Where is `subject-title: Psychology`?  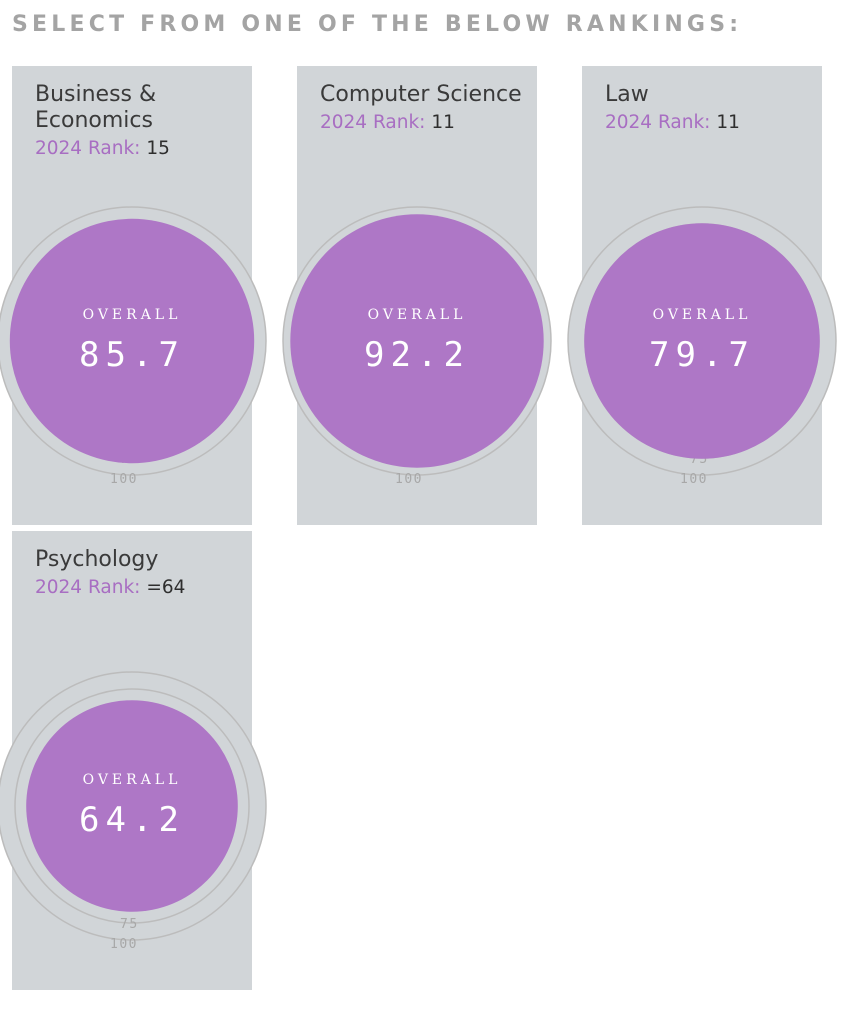 subject-title: Psychology is located at coordinates (97, 559).